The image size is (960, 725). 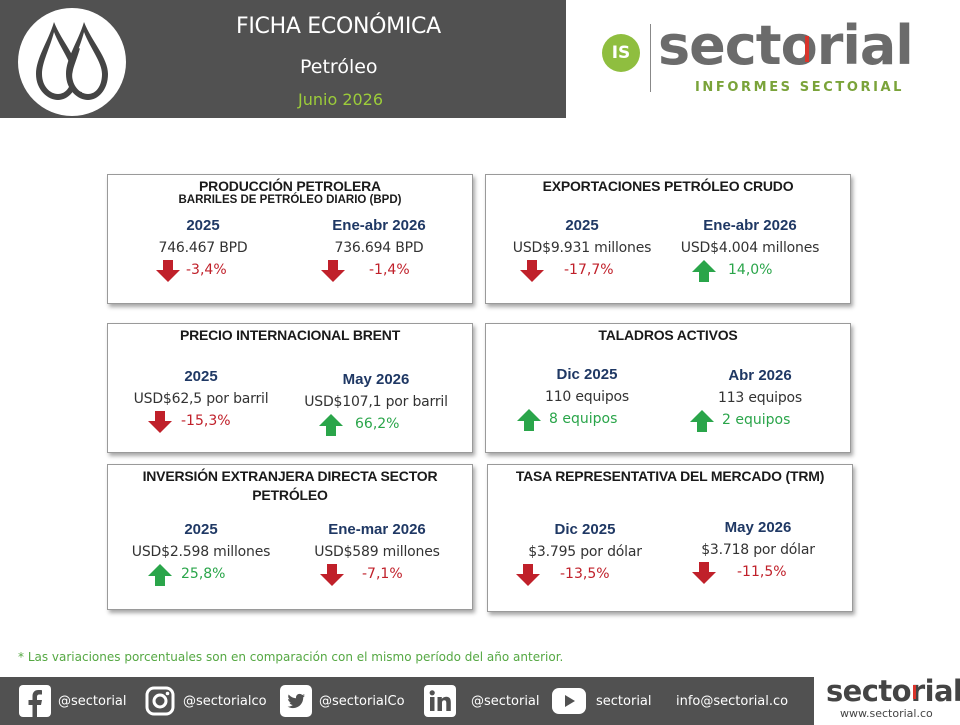 I want to click on oil-drops-icon, so click(x=72, y=62).